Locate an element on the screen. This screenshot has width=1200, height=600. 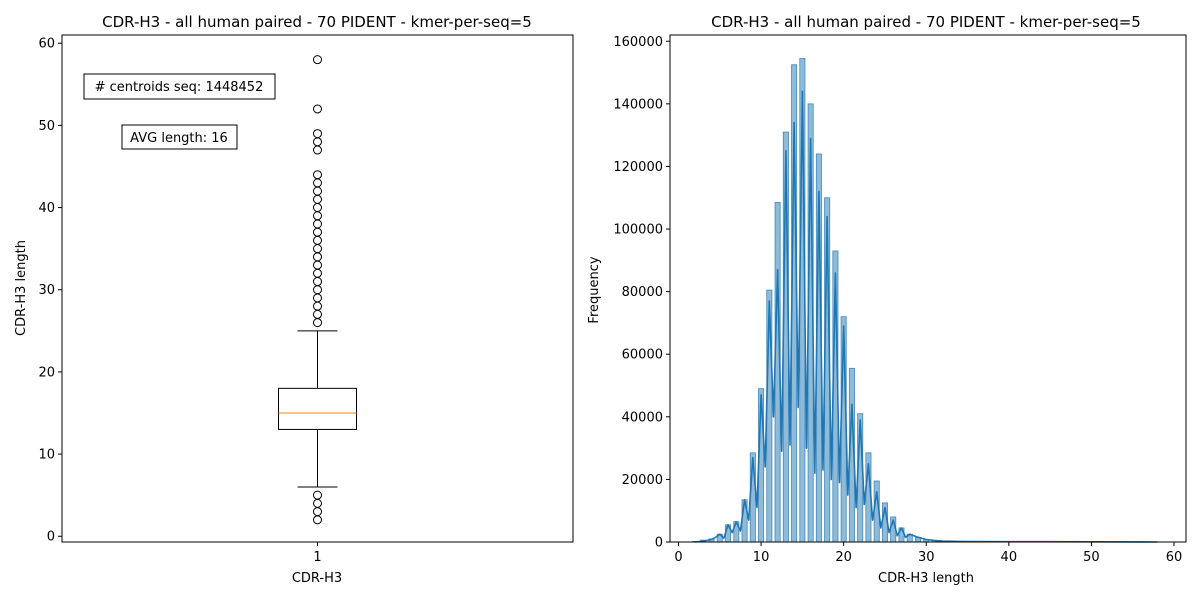
histogram-y-tick-label: 160000 is located at coordinates (638, 42).